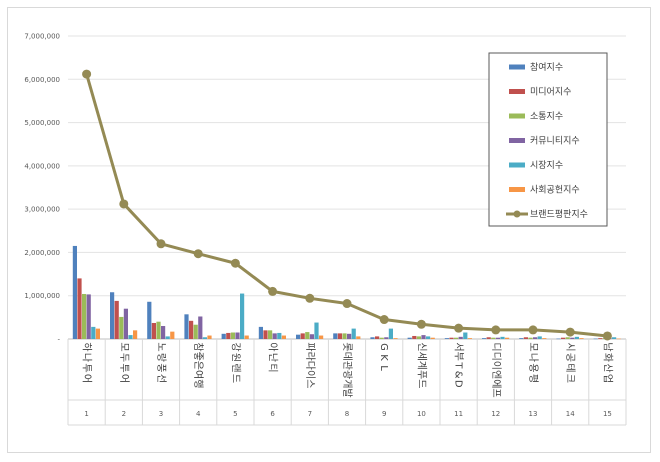 Image resolution: width=660 pixels, height=462 pixels. What do you see at coordinates (87, 357) in the screenshot?
I see `category-label-char: 나` at bounding box center [87, 357].